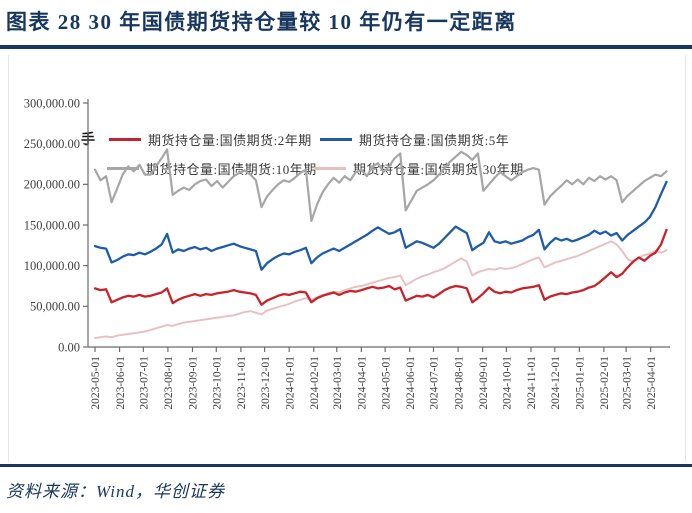 The image size is (692, 513). Describe the element at coordinates (52, 185) in the screenshot. I see `svg-text: 200,000.00` at that location.